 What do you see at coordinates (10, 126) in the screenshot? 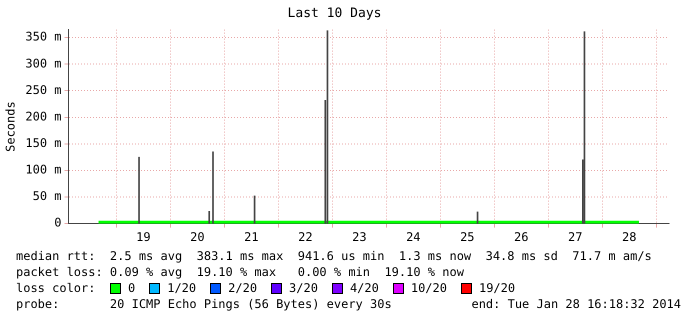
I see `y-axis-title: Seconds` at bounding box center [10, 126].